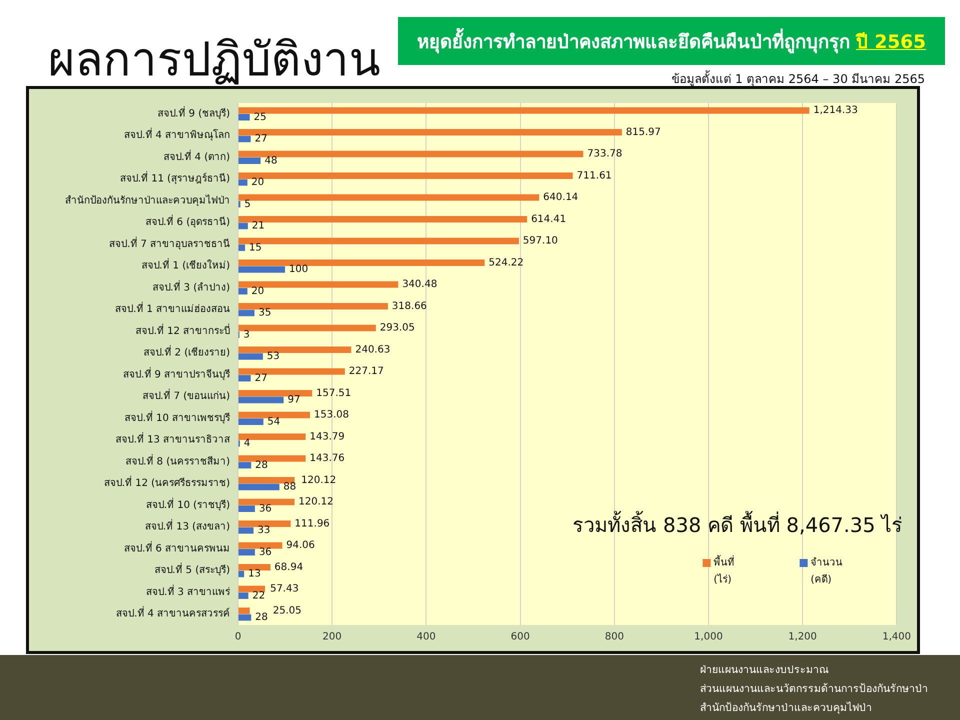 The image size is (960, 720). I want to click on data-label: 524.22, so click(506, 262).